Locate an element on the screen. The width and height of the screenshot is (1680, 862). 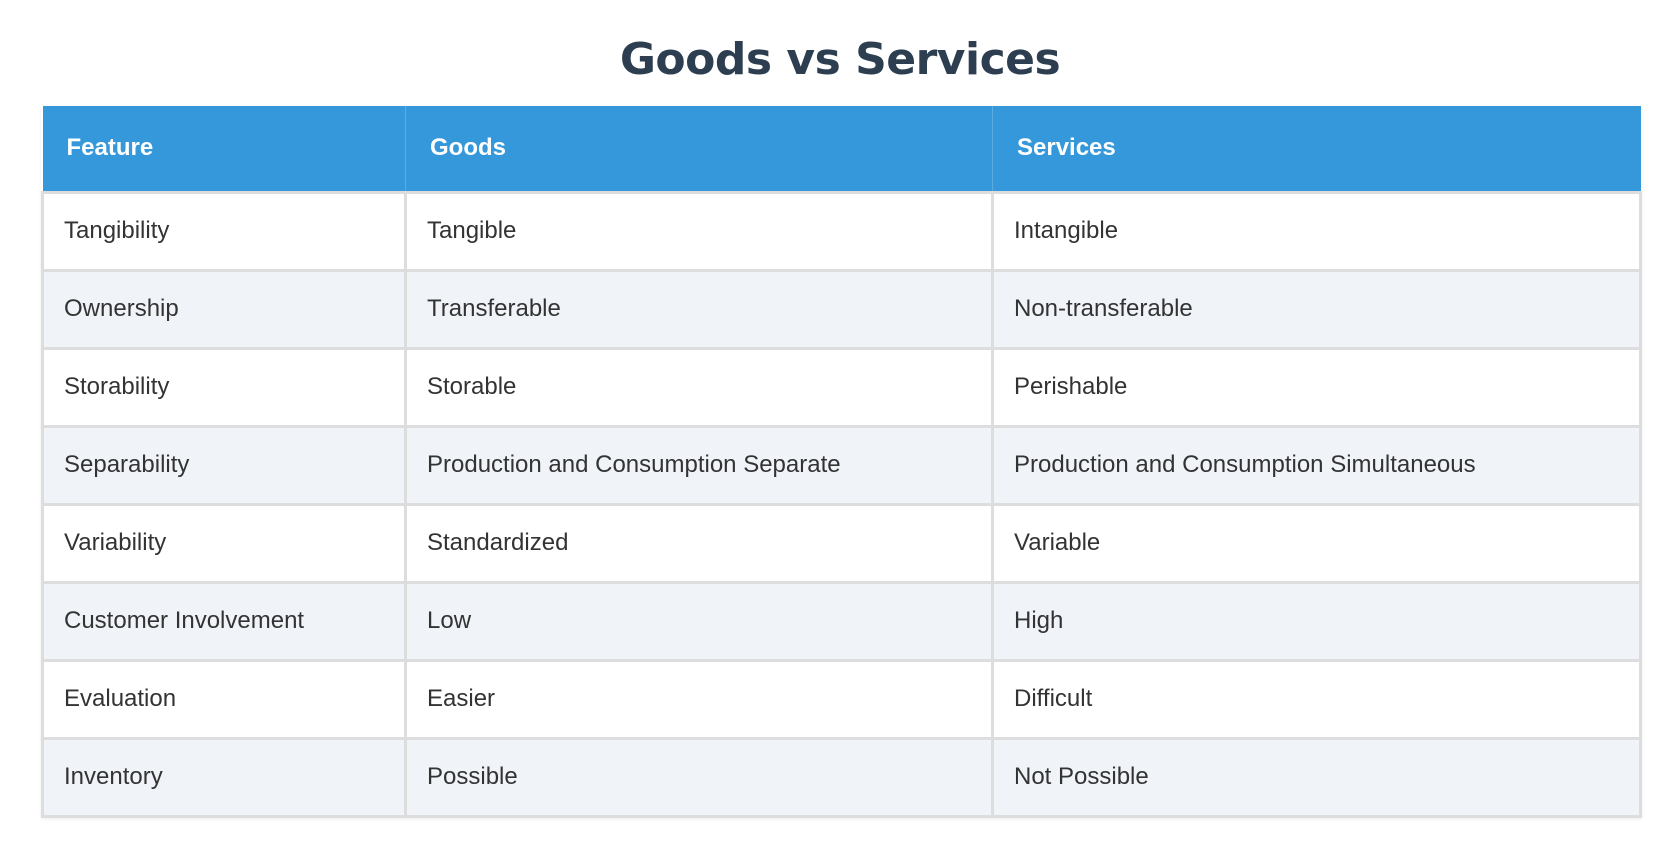
cell-services: High is located at coordinates (1316, 621).